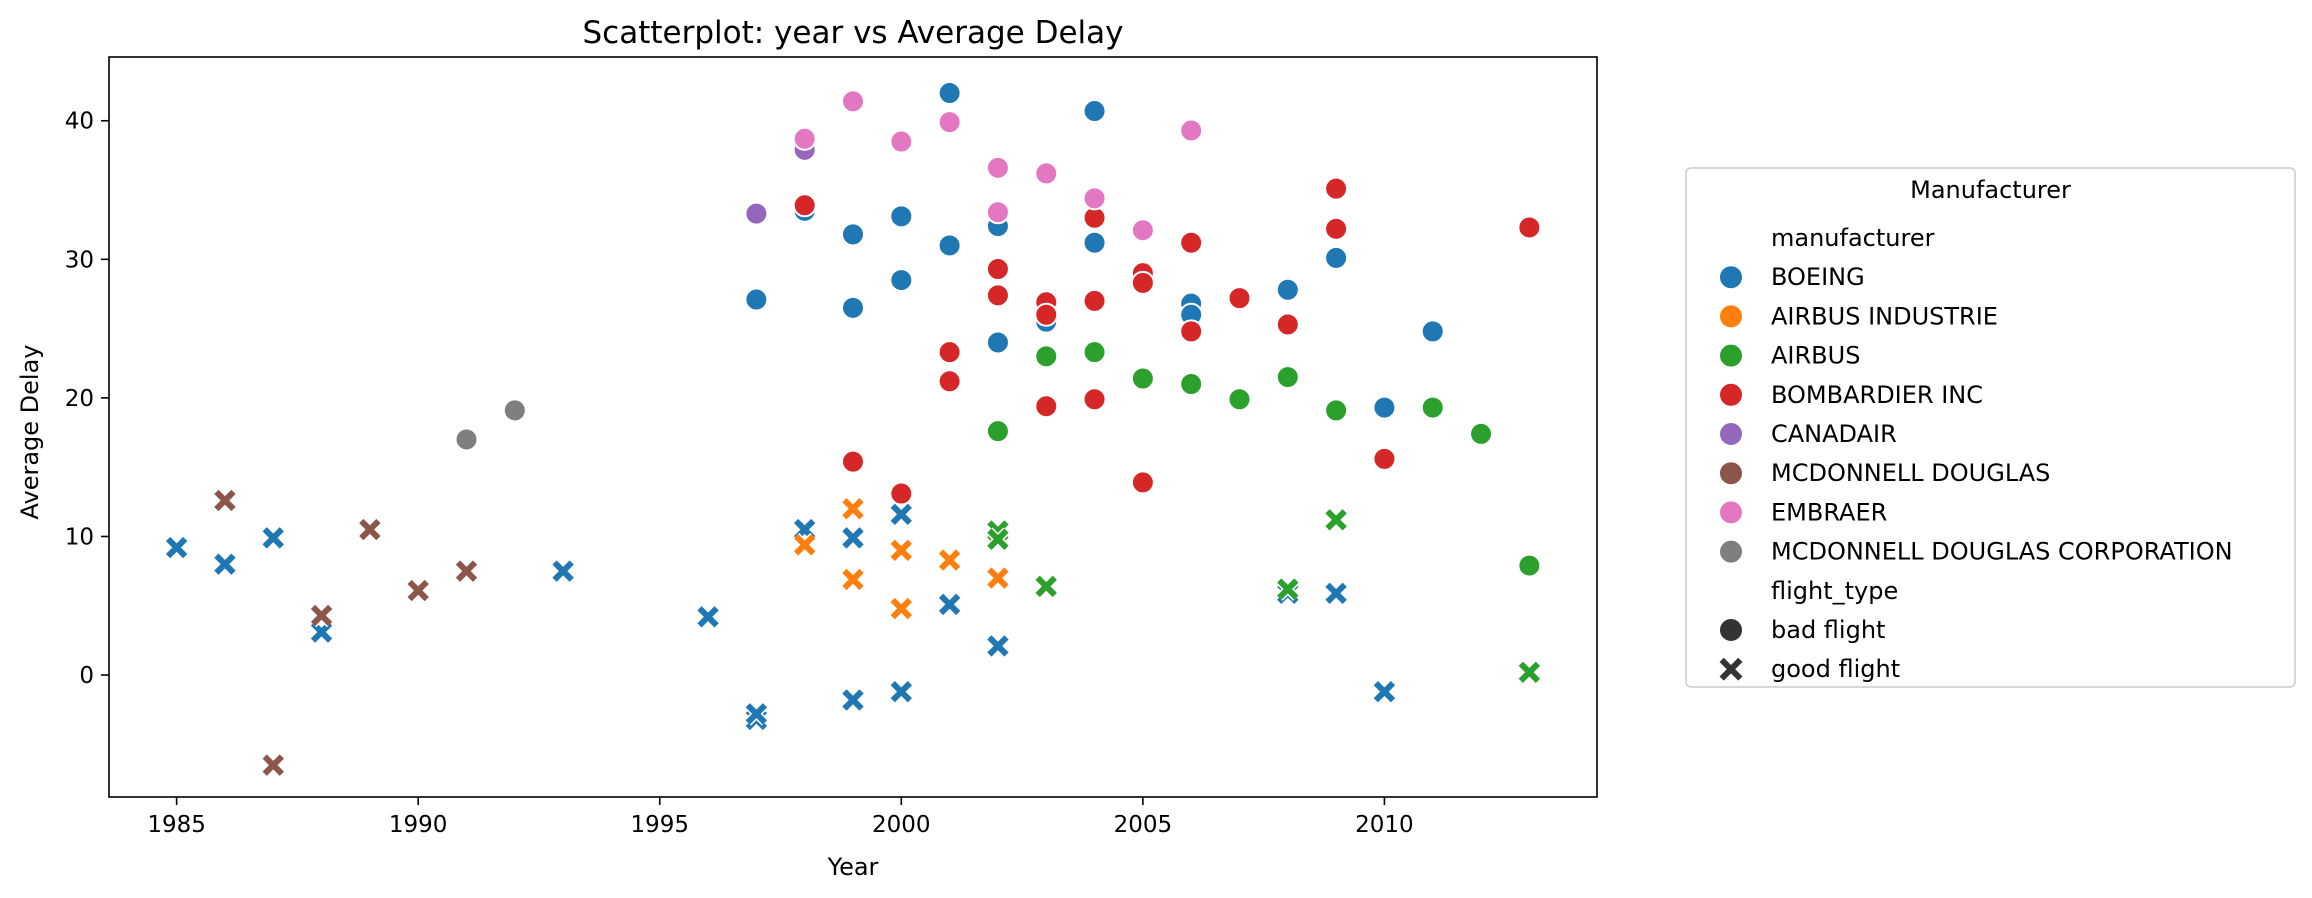  I want to click on y-axis-title: Average Delay, so click(30, 431).